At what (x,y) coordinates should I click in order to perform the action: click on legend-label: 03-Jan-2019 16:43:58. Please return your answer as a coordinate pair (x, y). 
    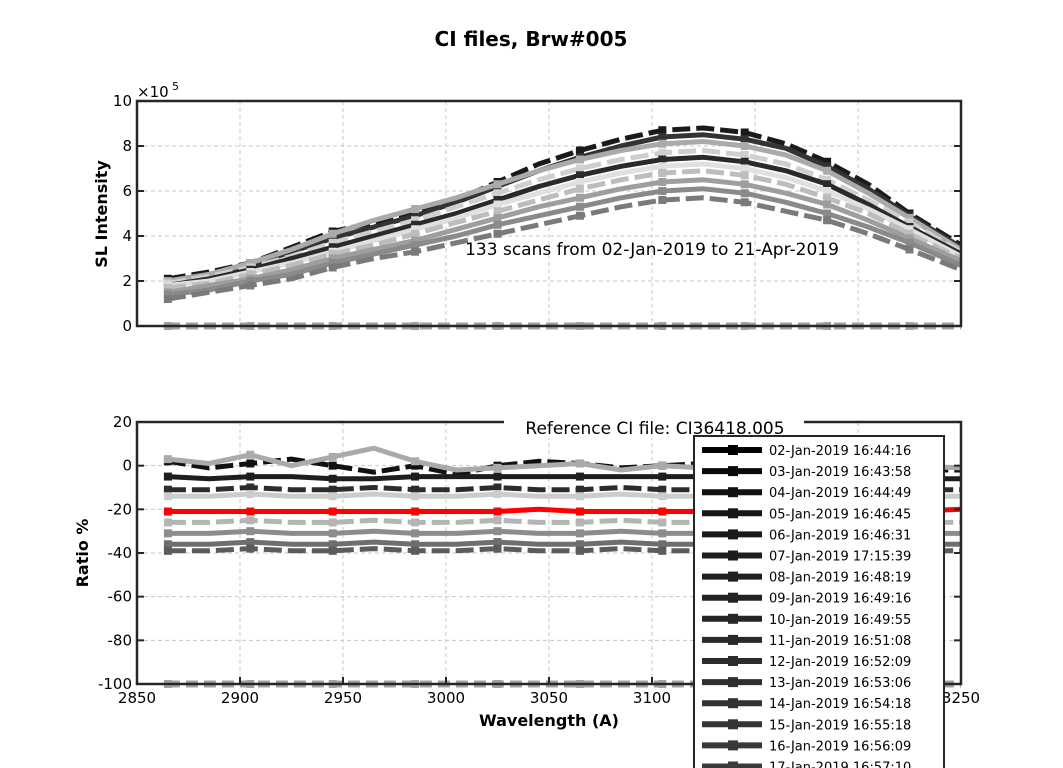
    Looking at the image, I should click on (840, 472).